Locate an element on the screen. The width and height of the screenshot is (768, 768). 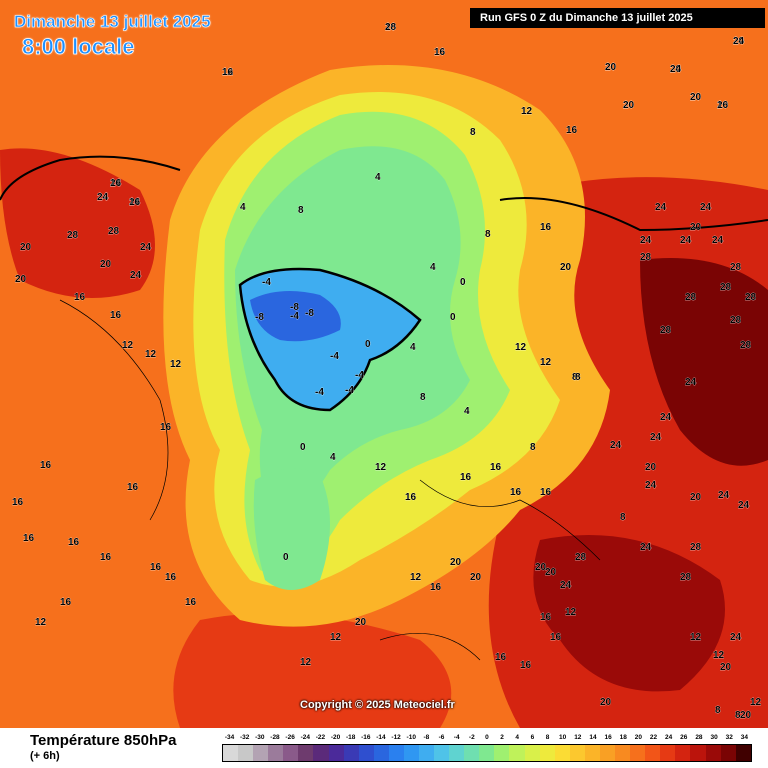
legend-value: -20 is located at coordinates (335, 737).